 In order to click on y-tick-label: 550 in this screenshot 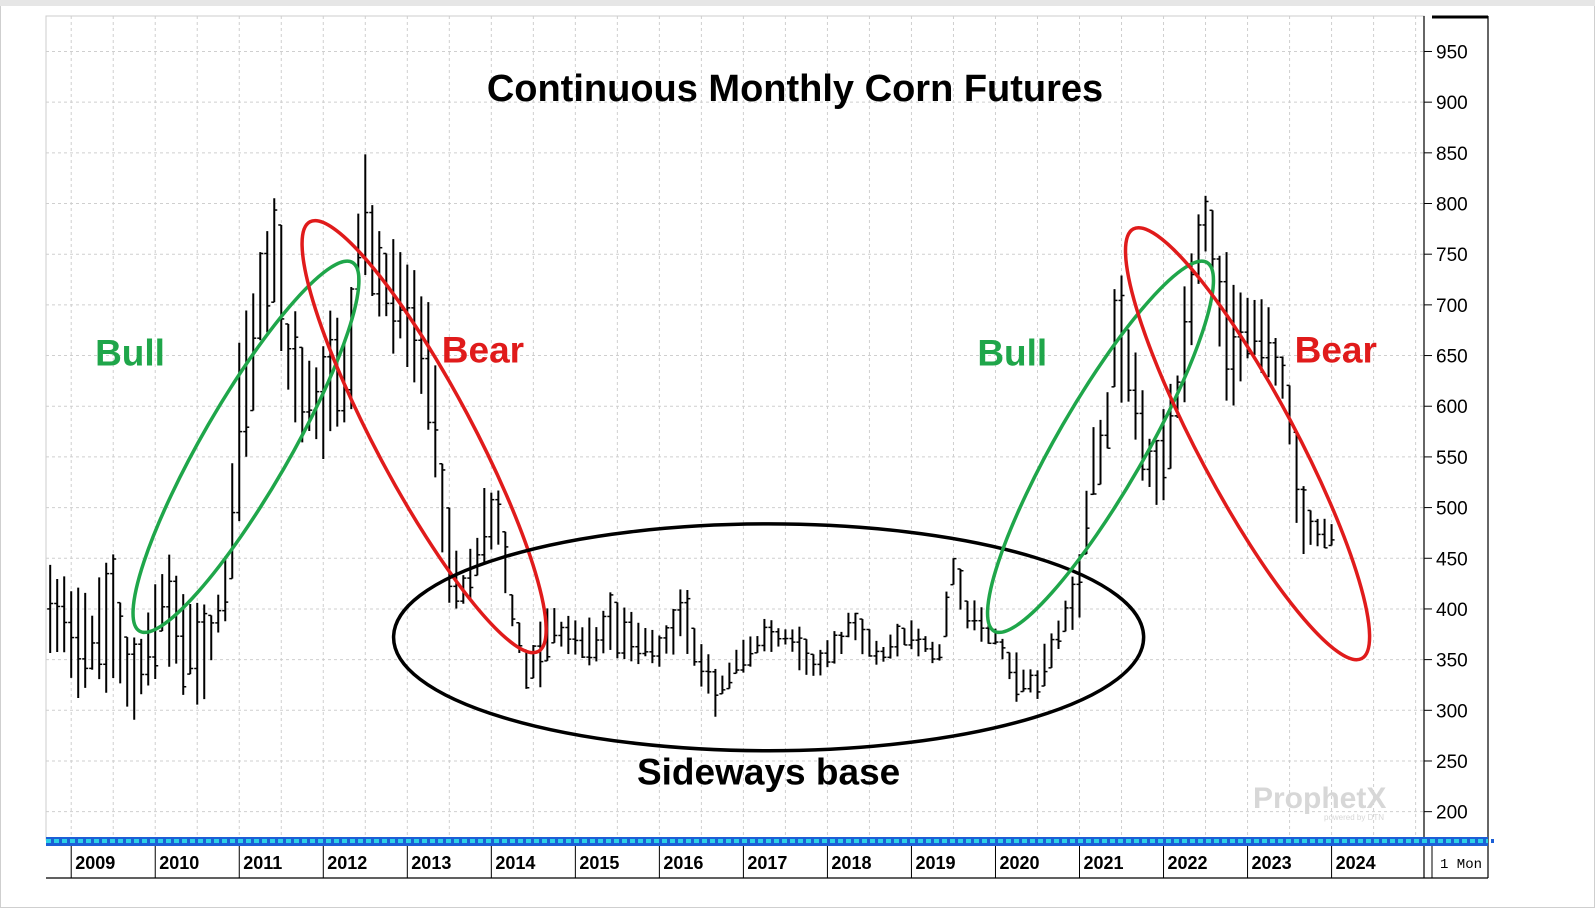, I will do `click(1452, 458)`.